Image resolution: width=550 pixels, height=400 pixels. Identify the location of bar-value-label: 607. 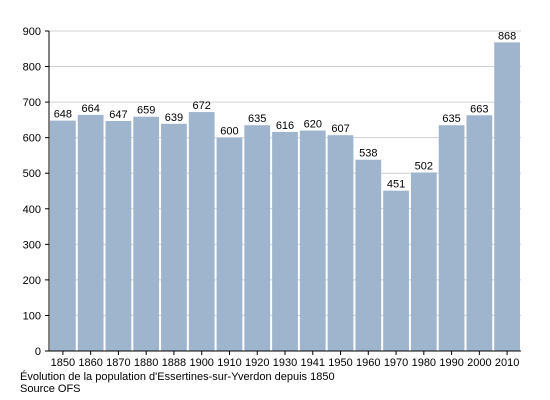
(340, 129).